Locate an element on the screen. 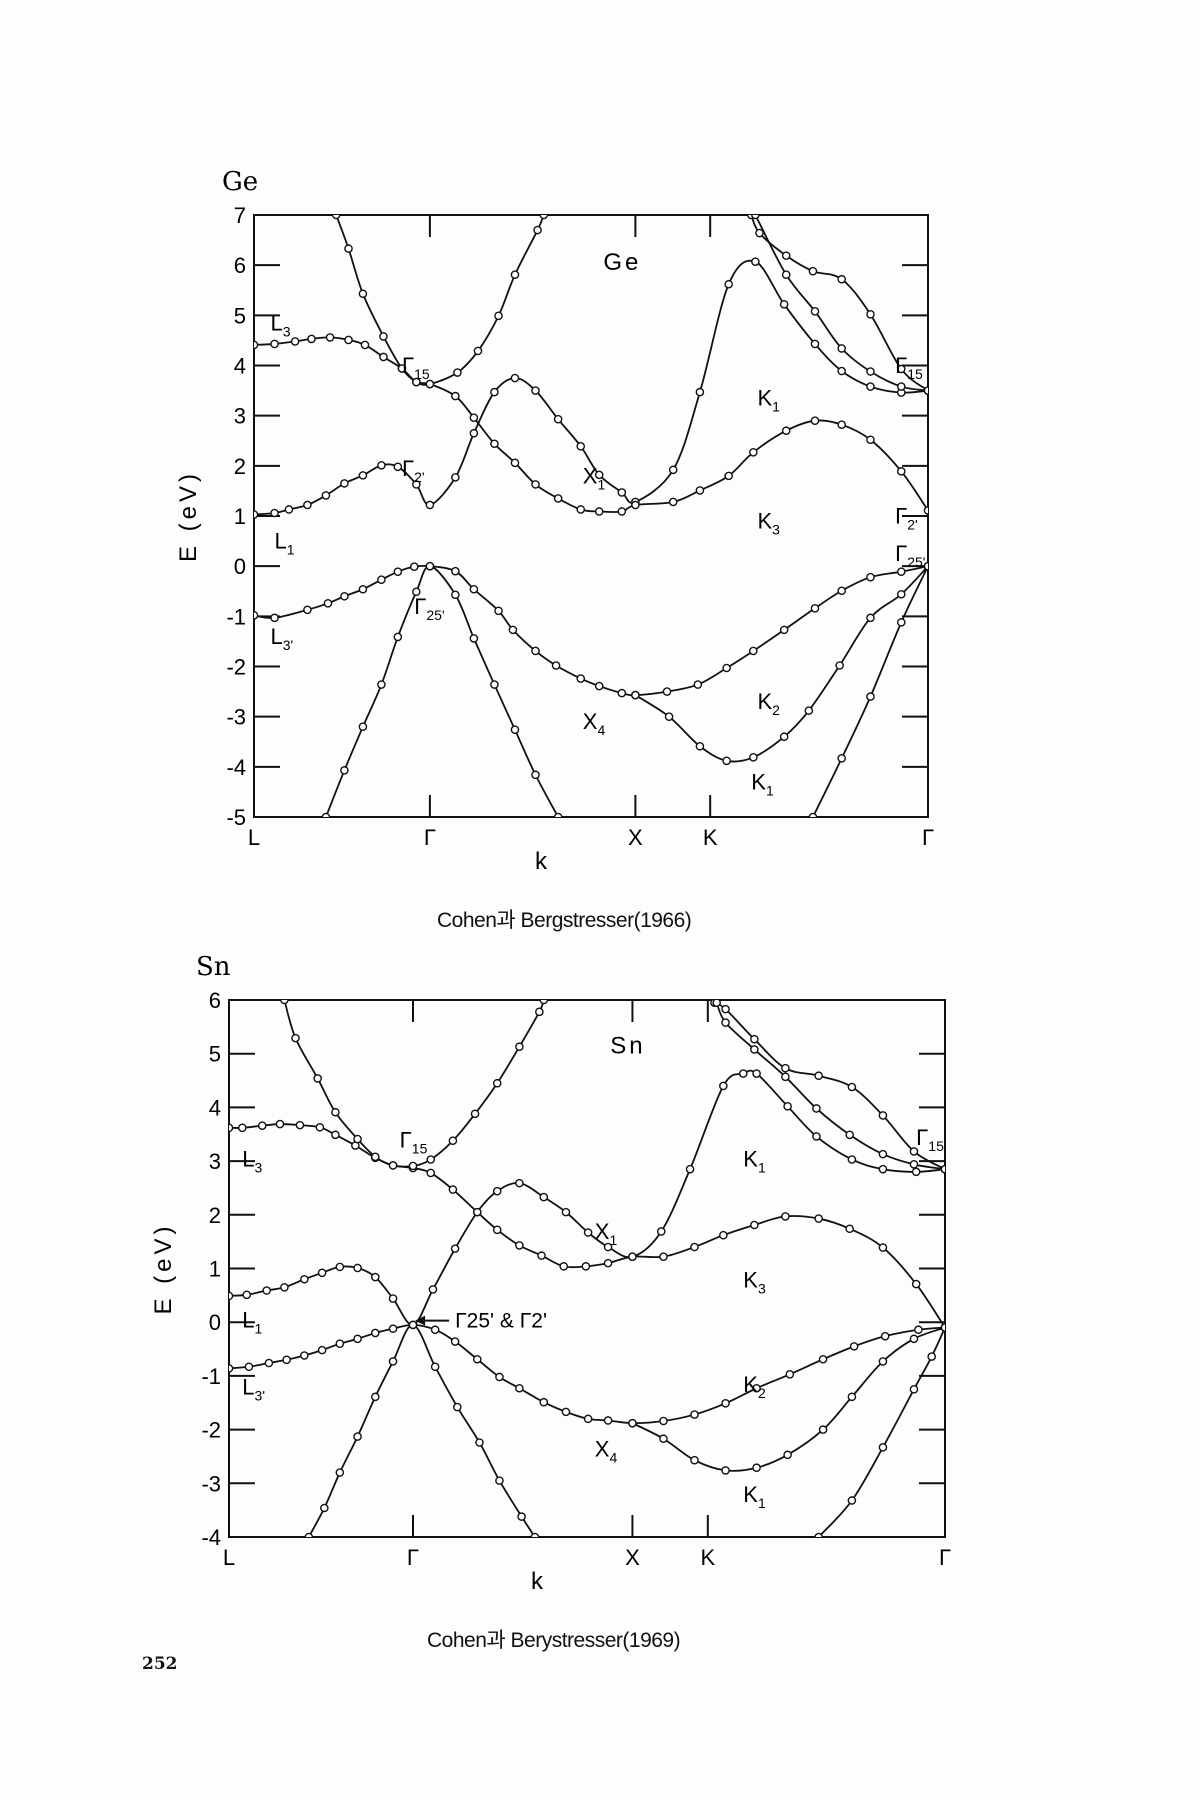  corner-label: Ge is located at coordinates (240, 182).